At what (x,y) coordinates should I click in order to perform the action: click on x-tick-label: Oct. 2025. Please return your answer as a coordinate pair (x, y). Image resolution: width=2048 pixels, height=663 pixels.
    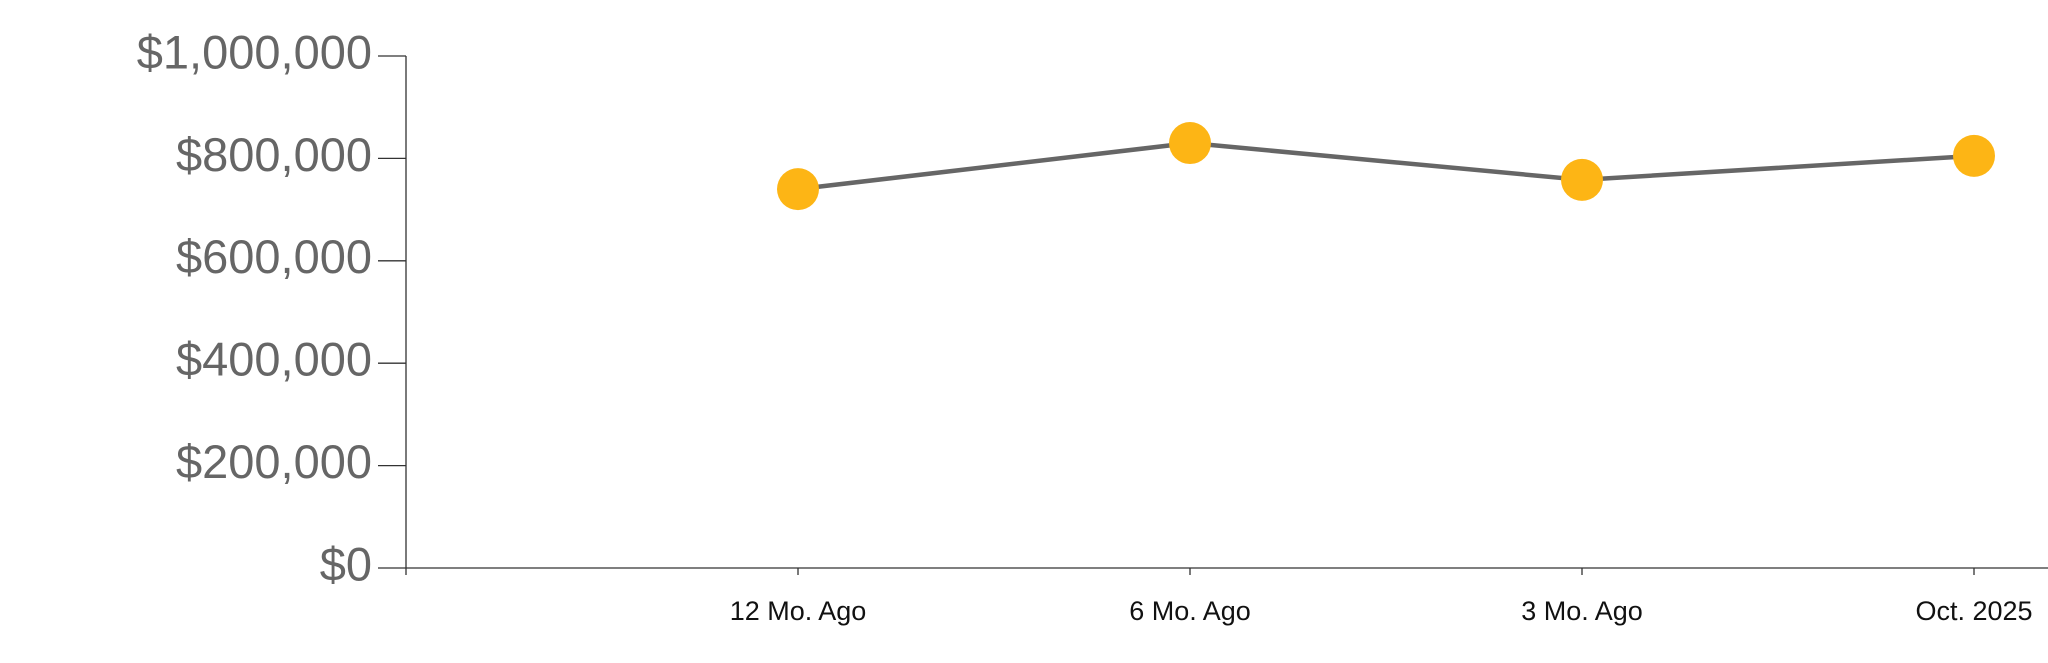
    Looking at the image, I should click on (1973, 611).